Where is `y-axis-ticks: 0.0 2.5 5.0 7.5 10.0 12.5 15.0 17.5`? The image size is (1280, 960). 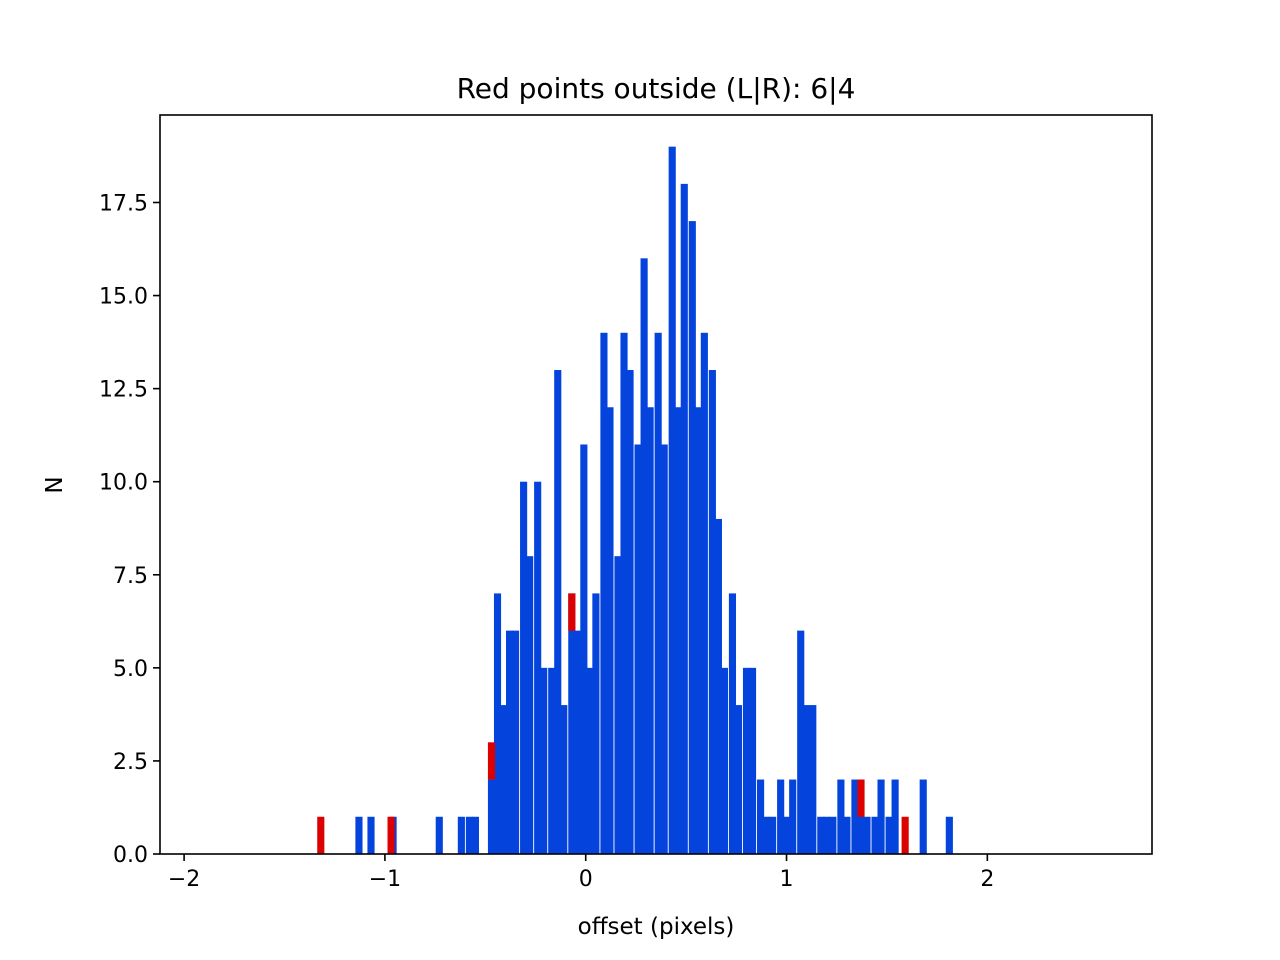 y-axis-ticks: 0.0 2.5 5.0 7.5 10.0 12.5 15.0 17.5 is located at coordinates (129, 529).